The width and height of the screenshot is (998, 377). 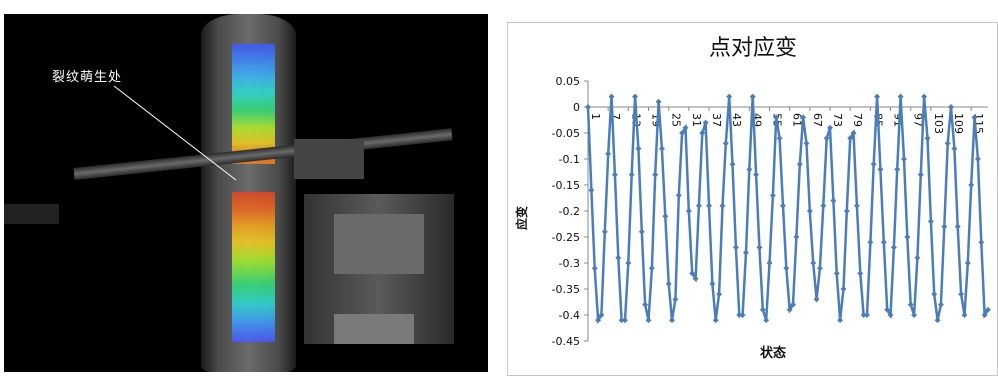 I want to click on strain-map-upper, so click(x=253, y=104).